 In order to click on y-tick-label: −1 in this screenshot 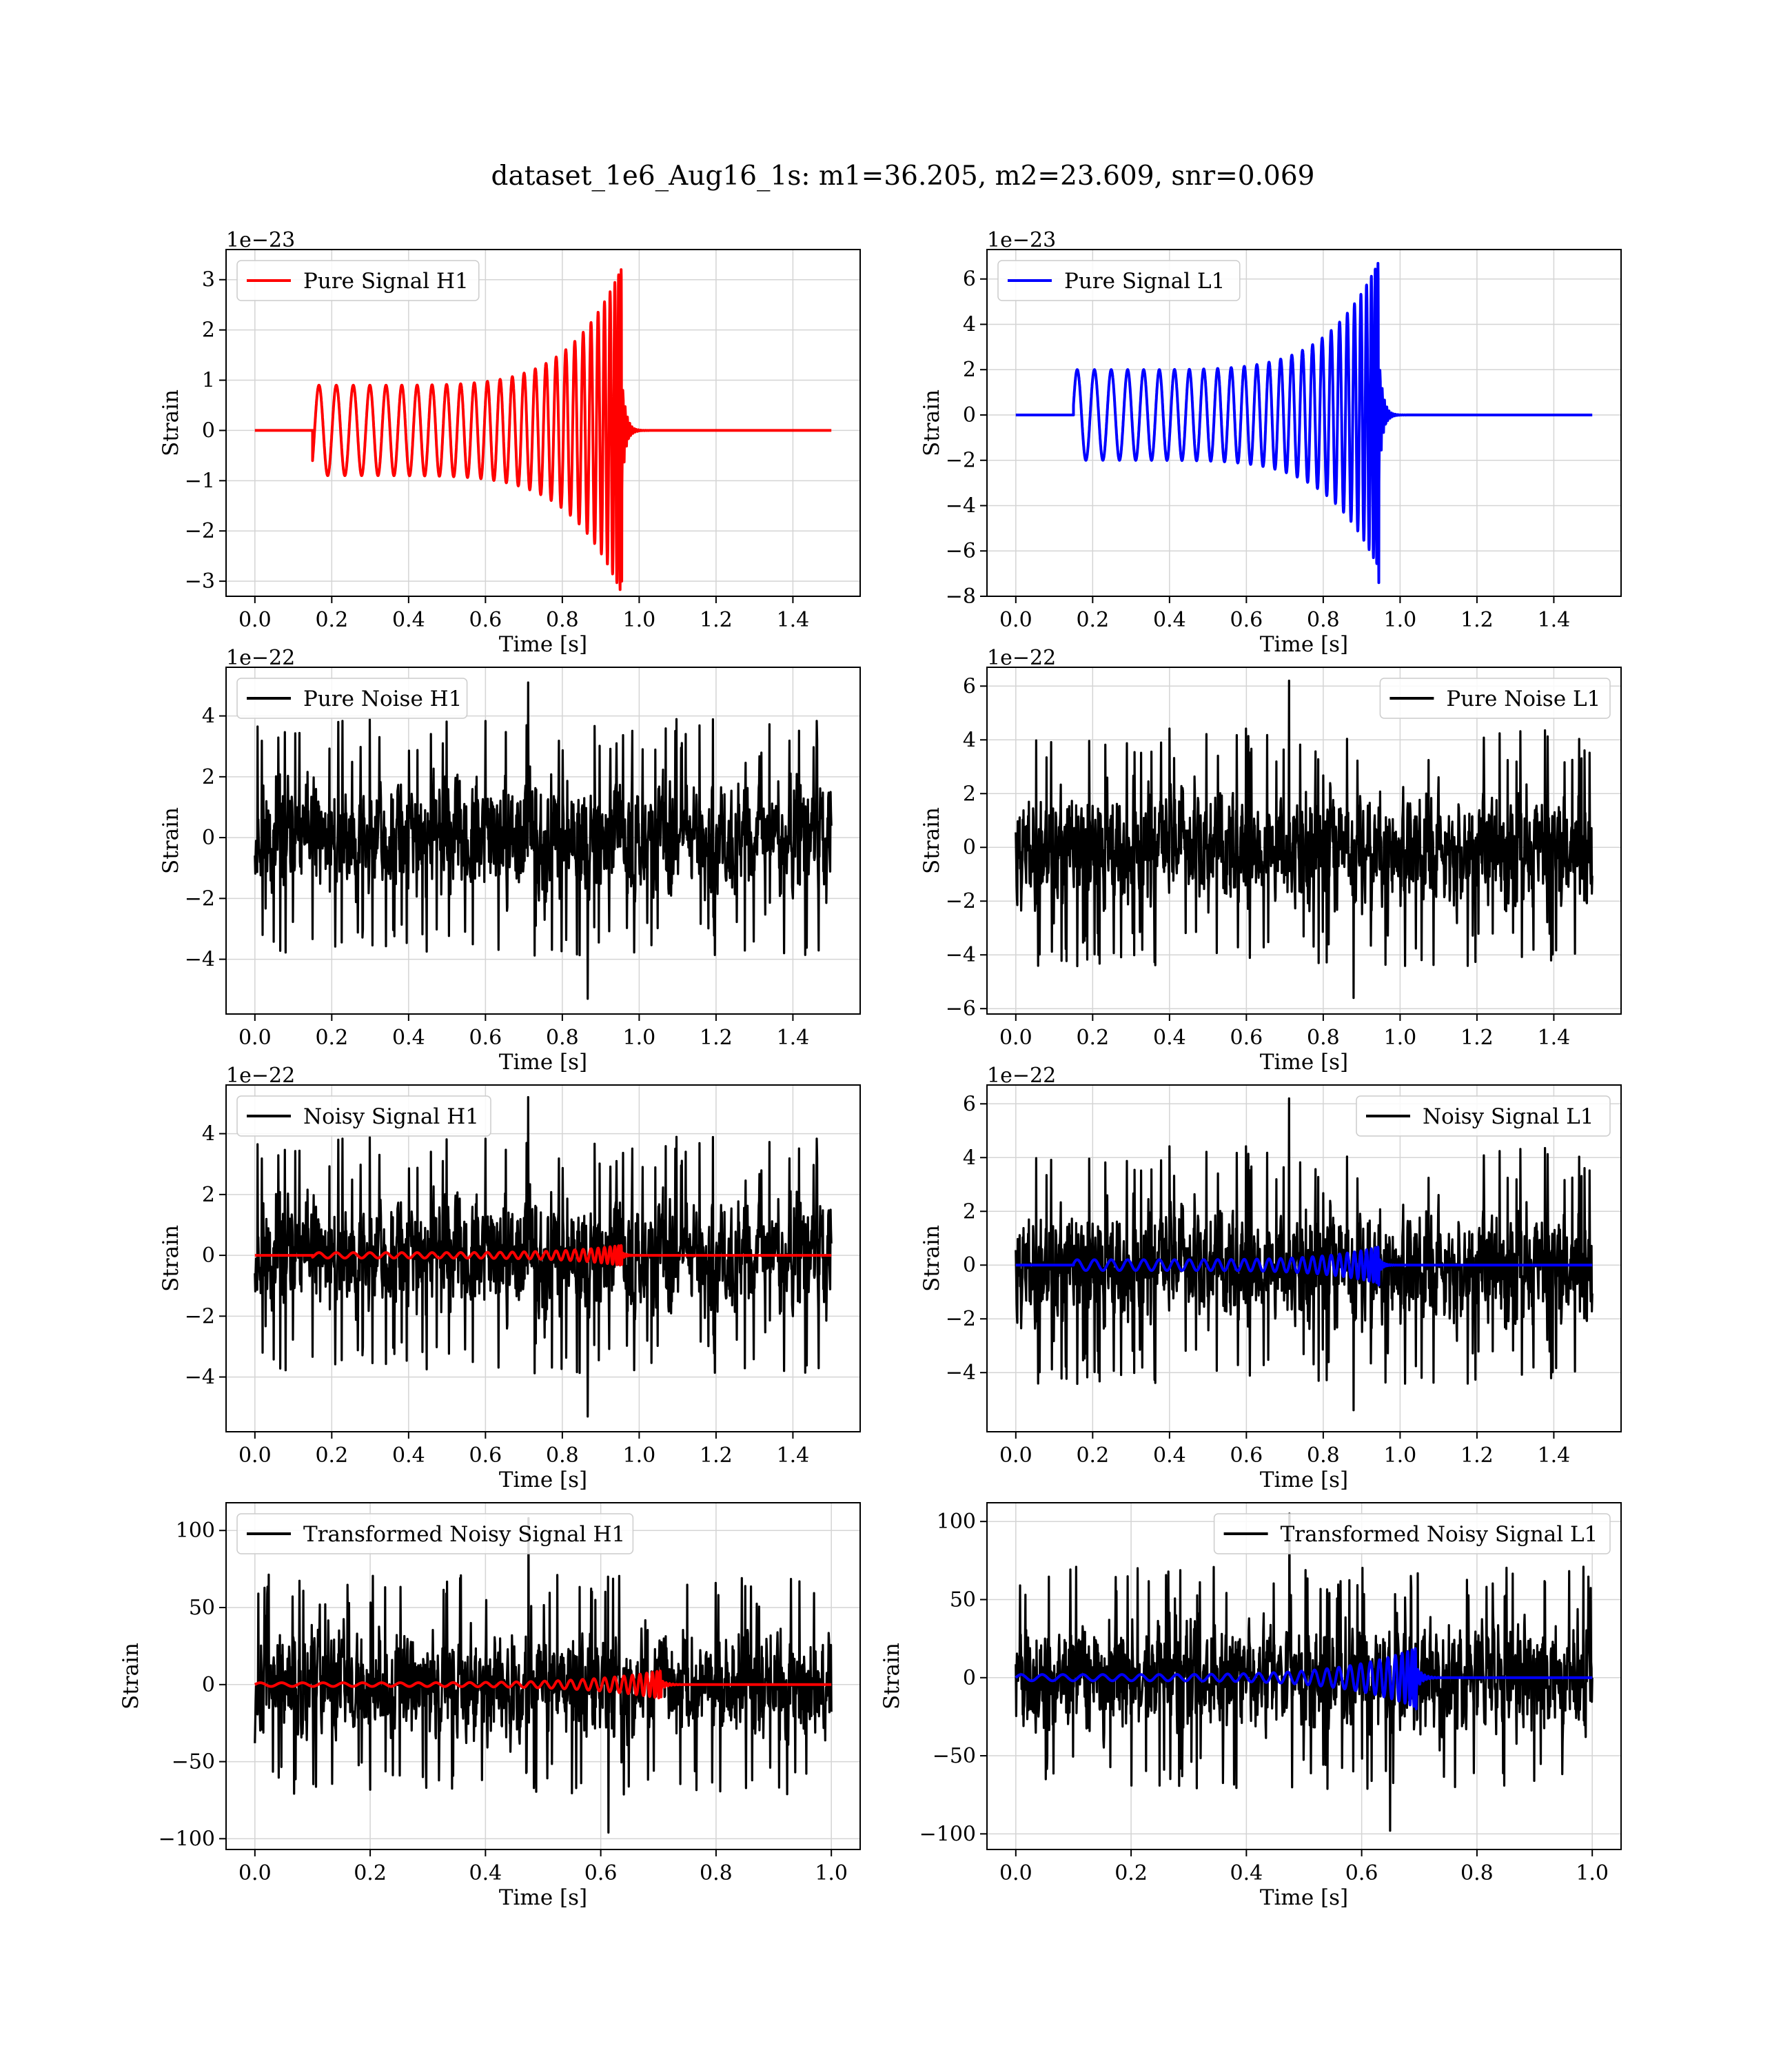, I will do `click(200, 481)`.